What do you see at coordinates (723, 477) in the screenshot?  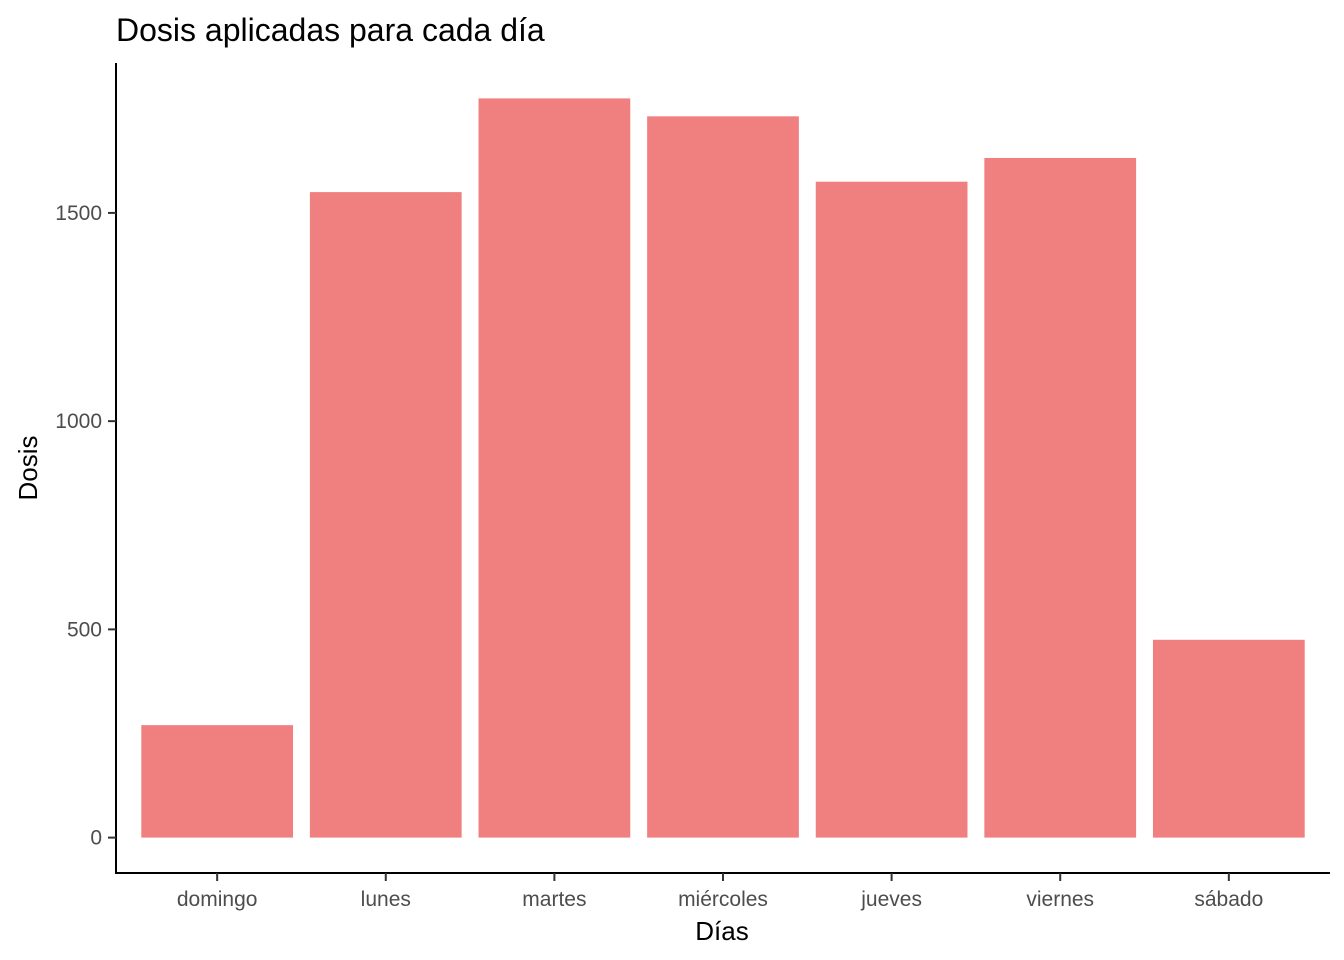 I see `bar-miércoles` at bounding box center [723, 477].